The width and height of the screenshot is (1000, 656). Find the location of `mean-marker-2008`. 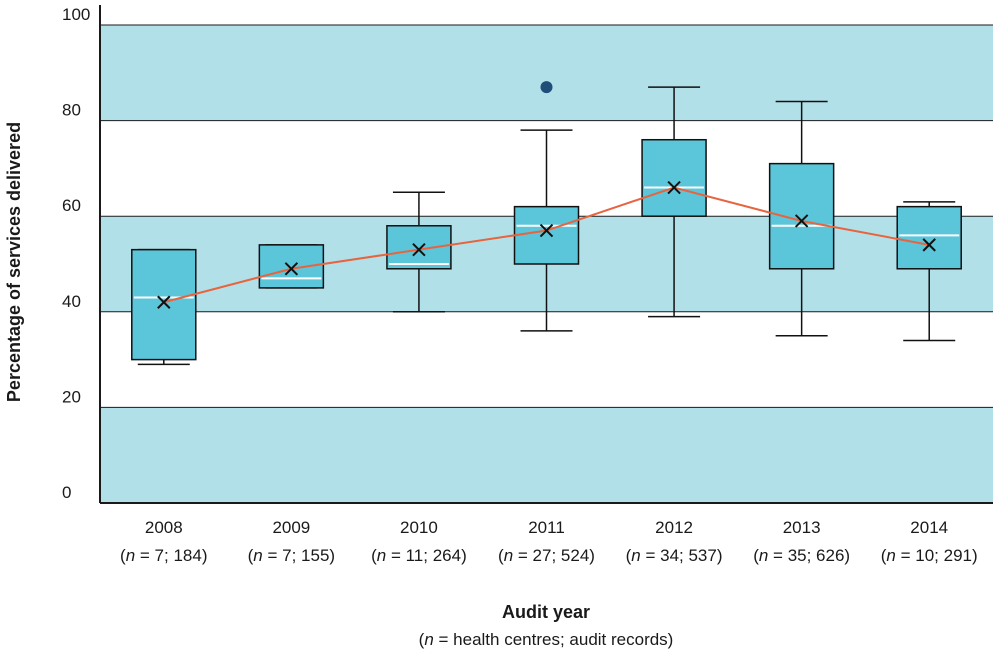

mean-marker-2008 is located at coordinates (164, 302).